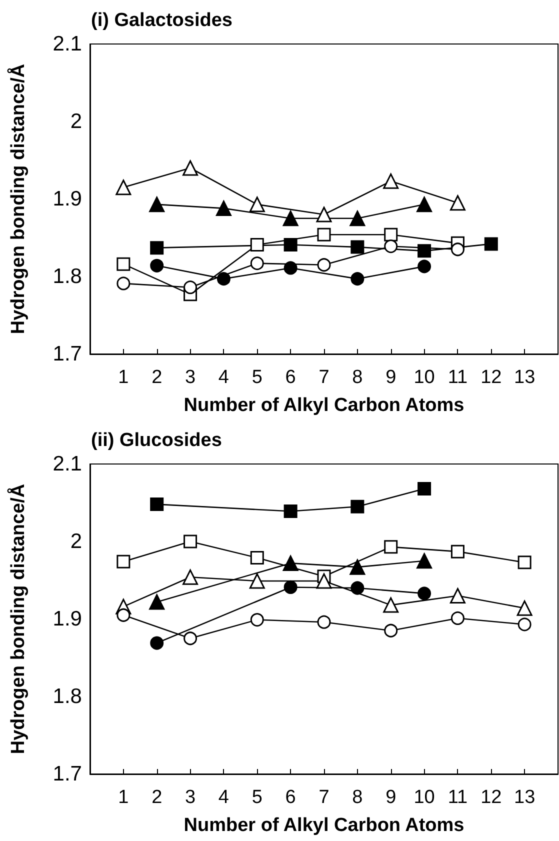 Image resolution: width=559 pixels, height=841 pixels. I want to click on chart-title: (ii) Glucosides, so click(156, 440).